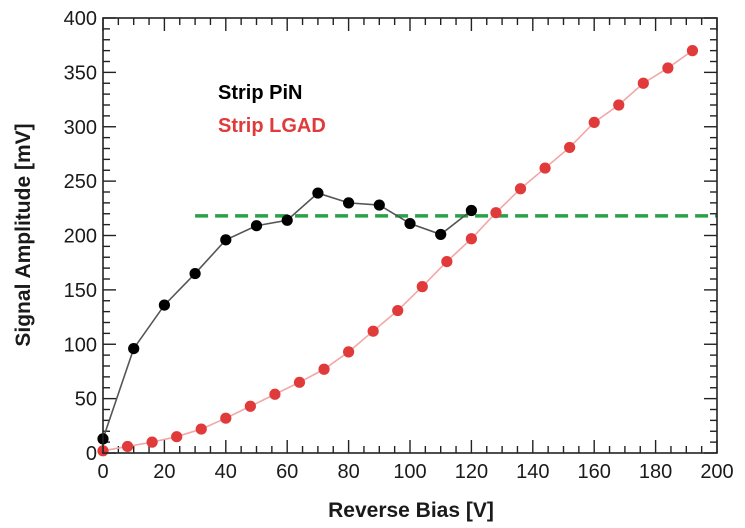 The width and height of the screenshot is (745, 528). What do you see at coordinates (411, 510) in the screenshot?
I see `x-axis-title: Reverse Bias [V]` at bounding box center [411, 510].